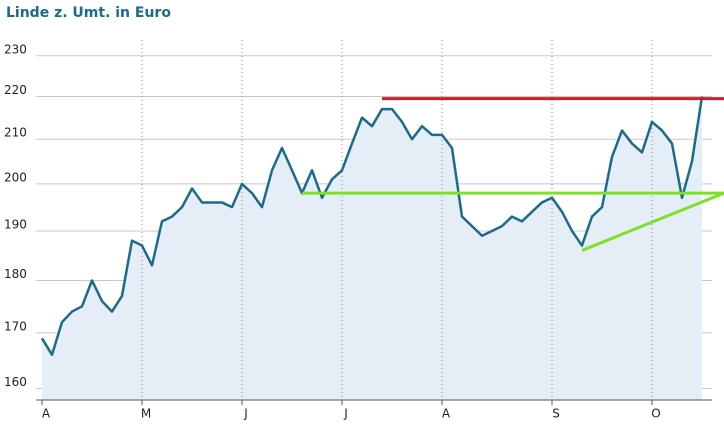  What do you see at coordinates (146, 414) in the screenshot?
I see `x-tick-label: M` at bounding box center [146, 414].